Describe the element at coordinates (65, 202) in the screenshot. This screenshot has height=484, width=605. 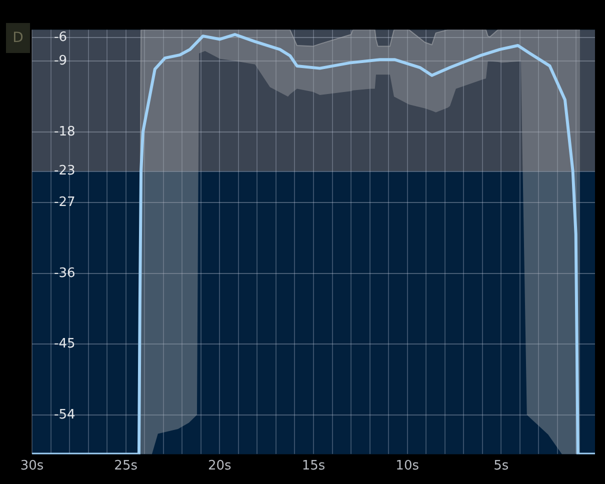
I see `y-tick-label: -27` at that location.